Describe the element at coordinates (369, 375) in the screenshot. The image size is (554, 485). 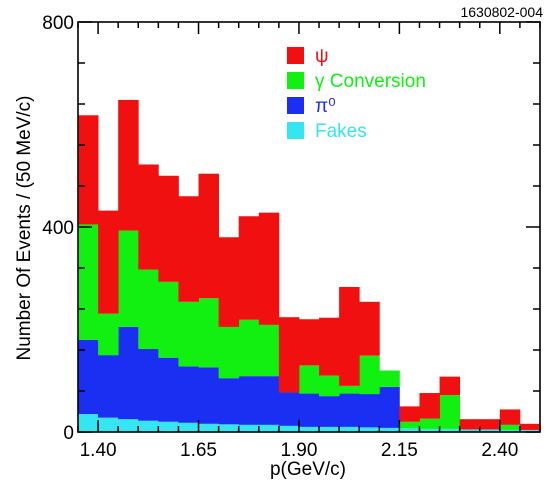
I see `bar-segment-series2-bin14` at that location.